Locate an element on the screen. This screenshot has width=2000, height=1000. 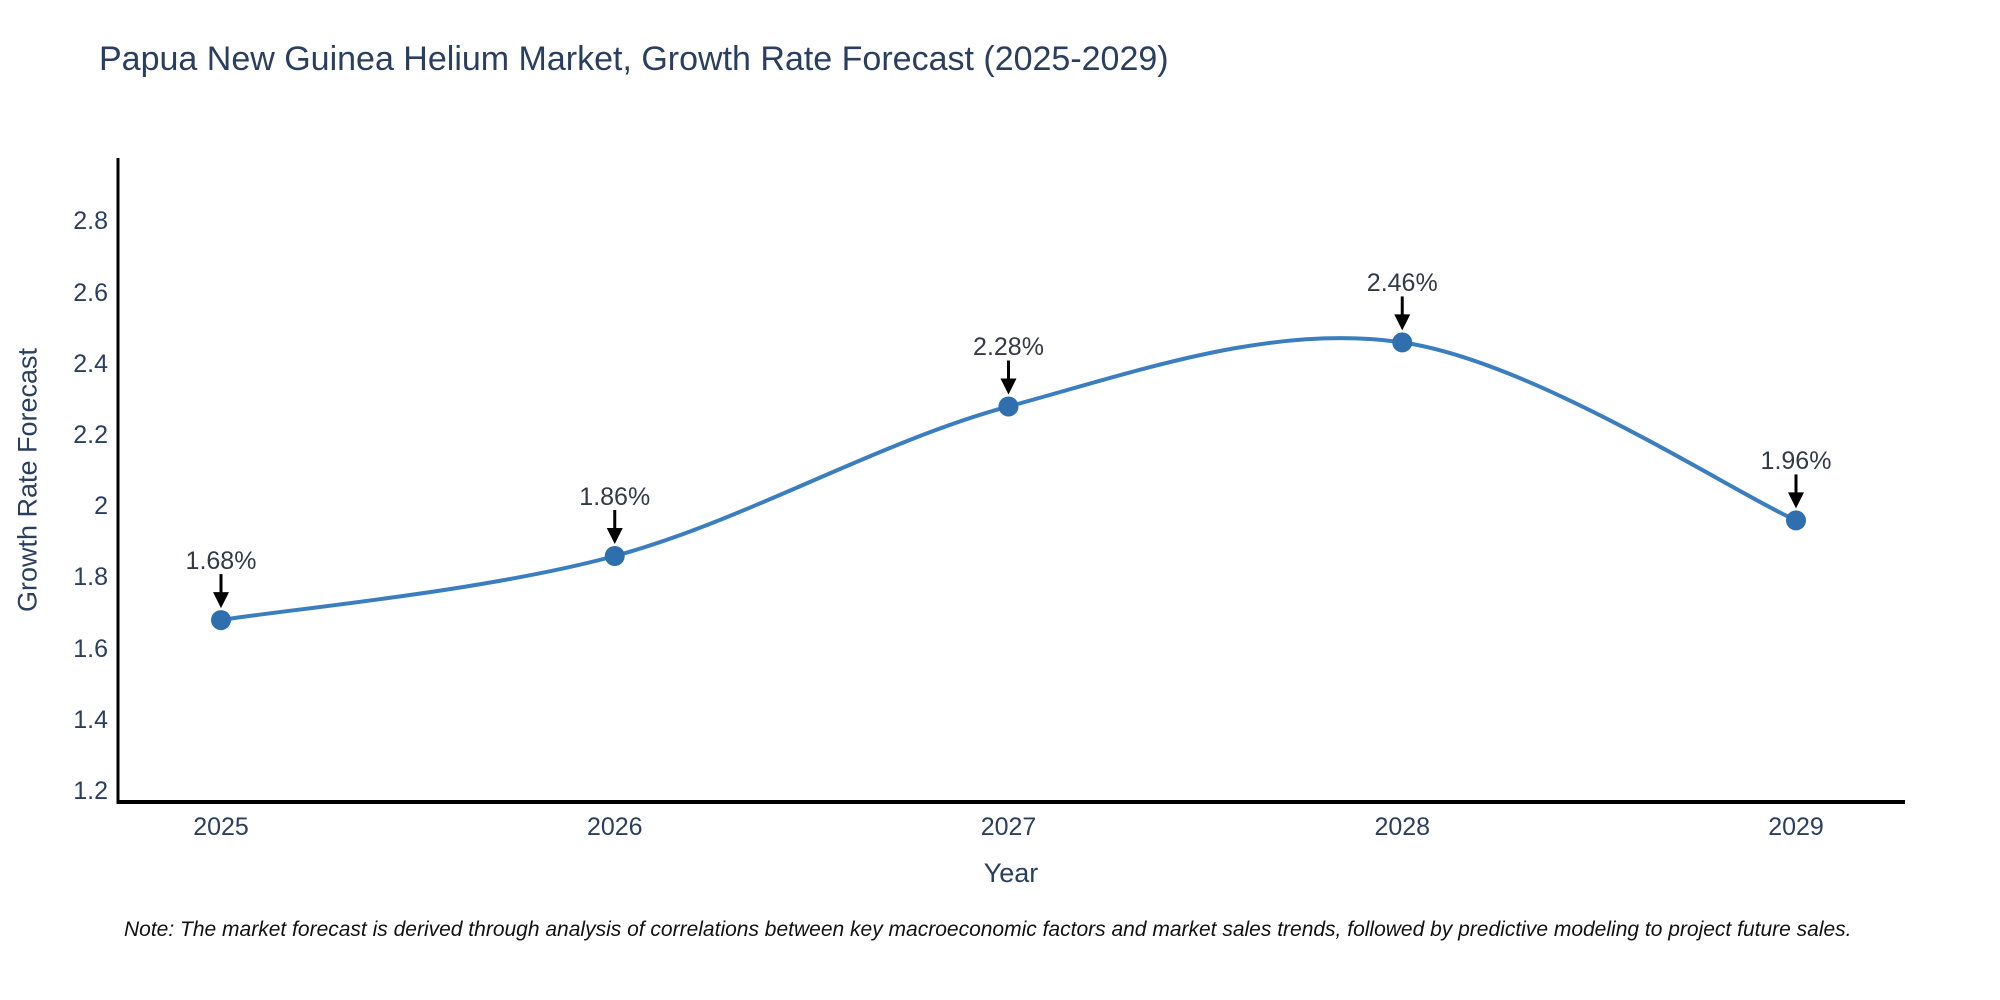
x-tick-label: 2027 is located at coordinates (1008, 827).